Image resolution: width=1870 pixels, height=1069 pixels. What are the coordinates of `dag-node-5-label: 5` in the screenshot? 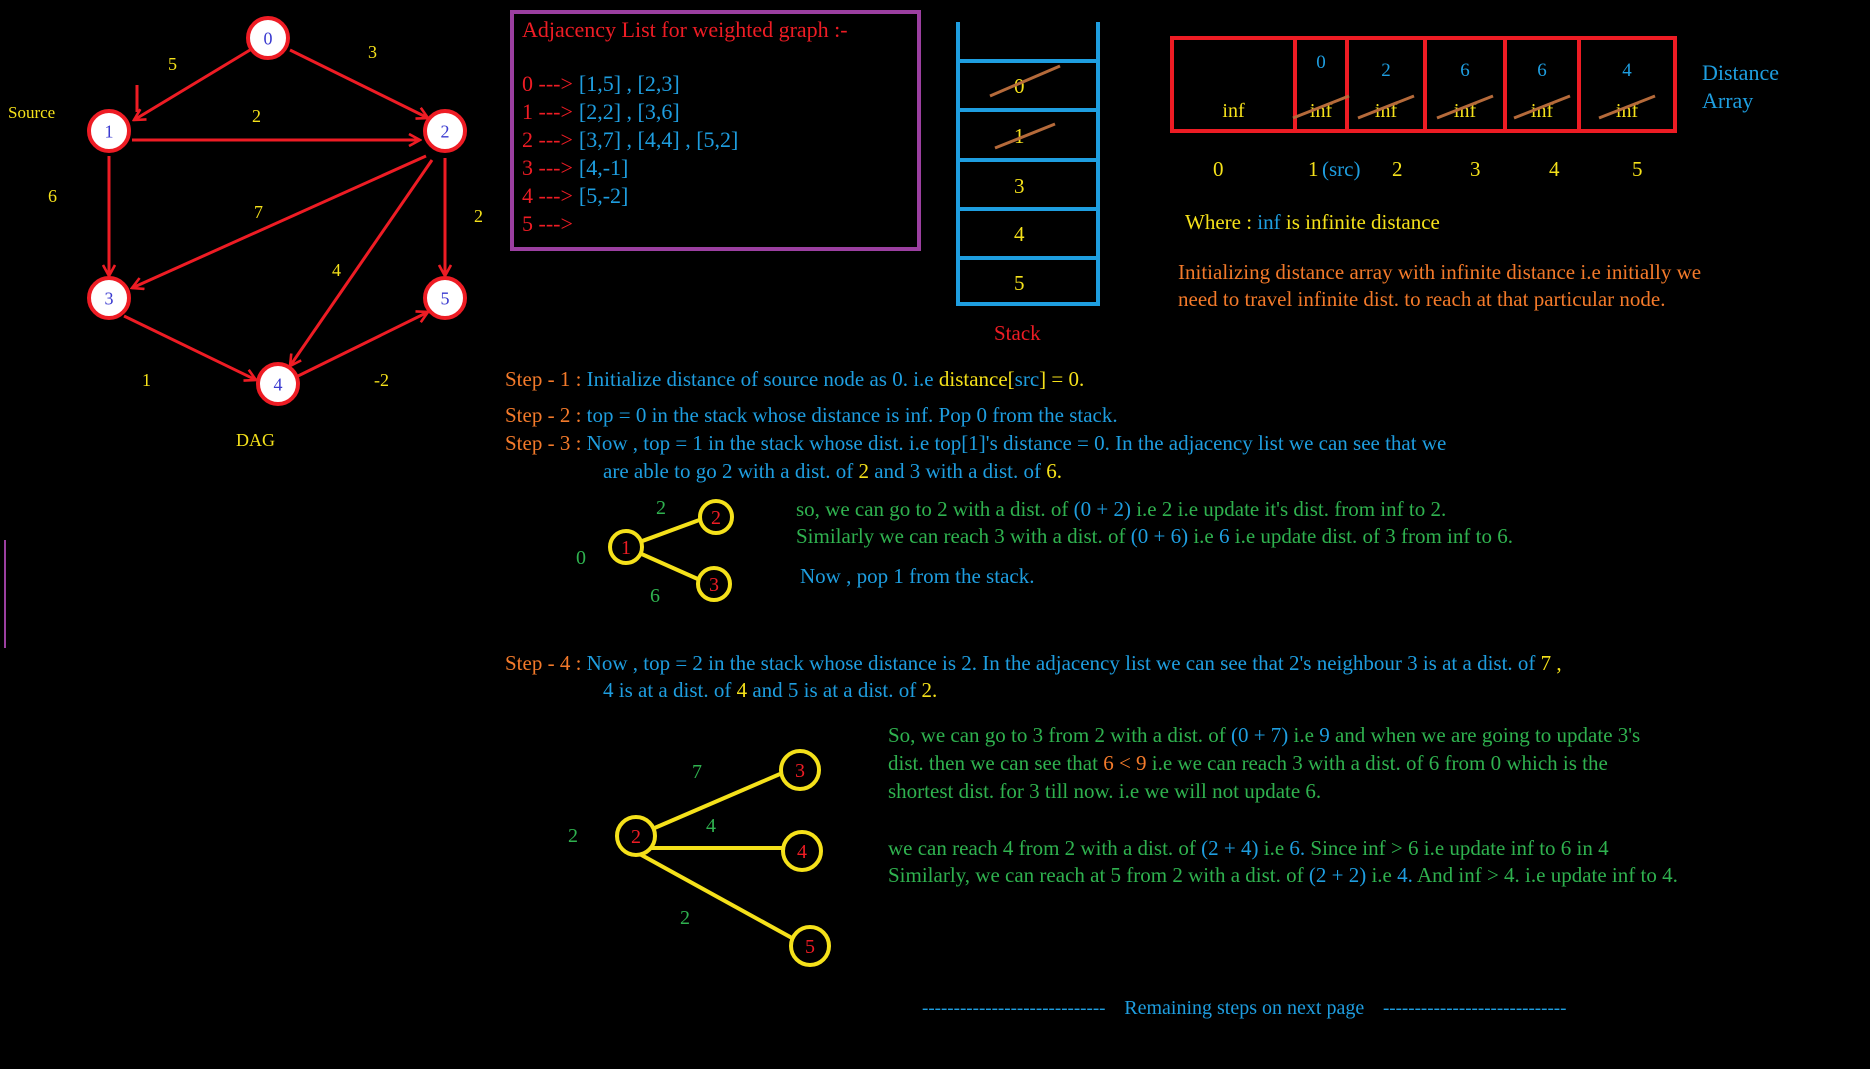 It's located at (445, 298).